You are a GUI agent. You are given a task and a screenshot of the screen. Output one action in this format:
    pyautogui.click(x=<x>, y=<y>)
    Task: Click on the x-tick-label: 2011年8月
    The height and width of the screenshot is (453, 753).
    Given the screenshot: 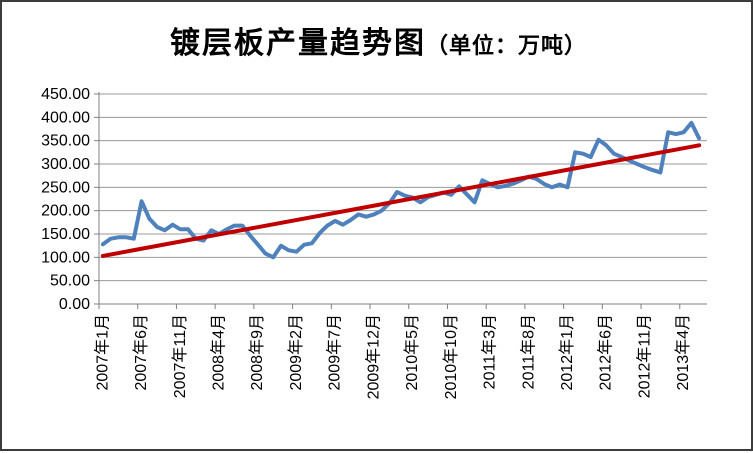 What is the action you would take?
    pyautogui.click(x=528, y=351)
    